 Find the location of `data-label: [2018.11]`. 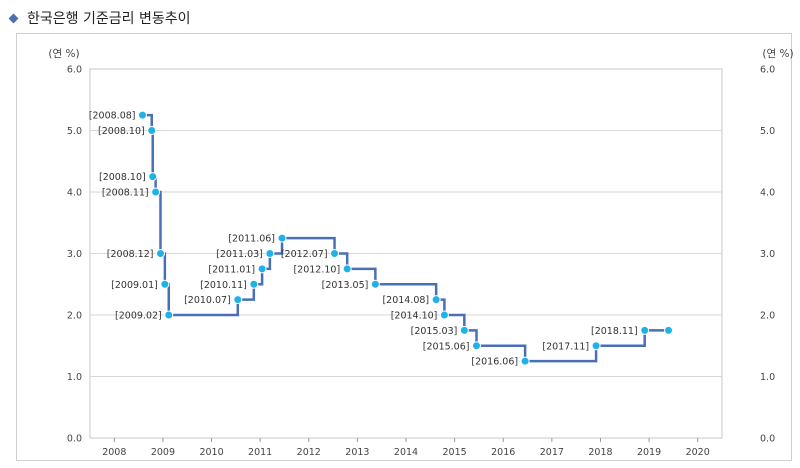

data-label: [2018.11] is located at coordinates (614, 331).